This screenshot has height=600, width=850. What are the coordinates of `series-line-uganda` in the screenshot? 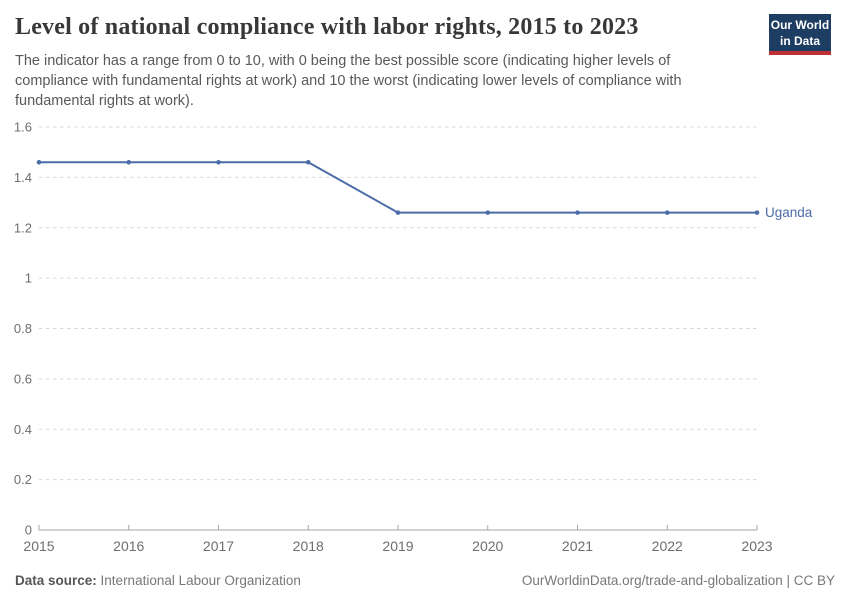 It's located at (398, 187).